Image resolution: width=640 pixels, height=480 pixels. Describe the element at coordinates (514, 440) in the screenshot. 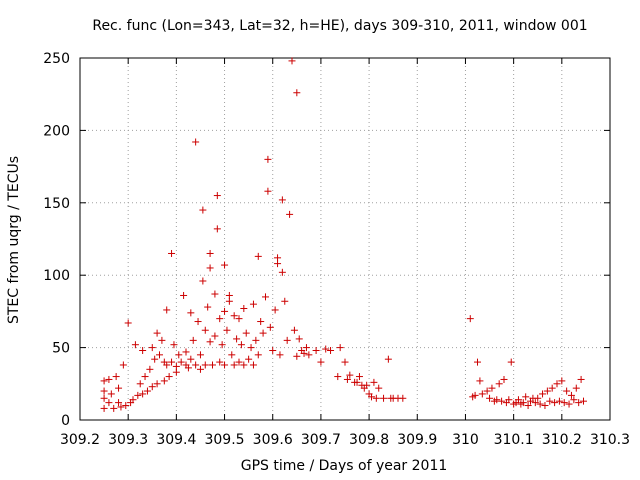

I see `x-tick-label: 310.1` at that location.